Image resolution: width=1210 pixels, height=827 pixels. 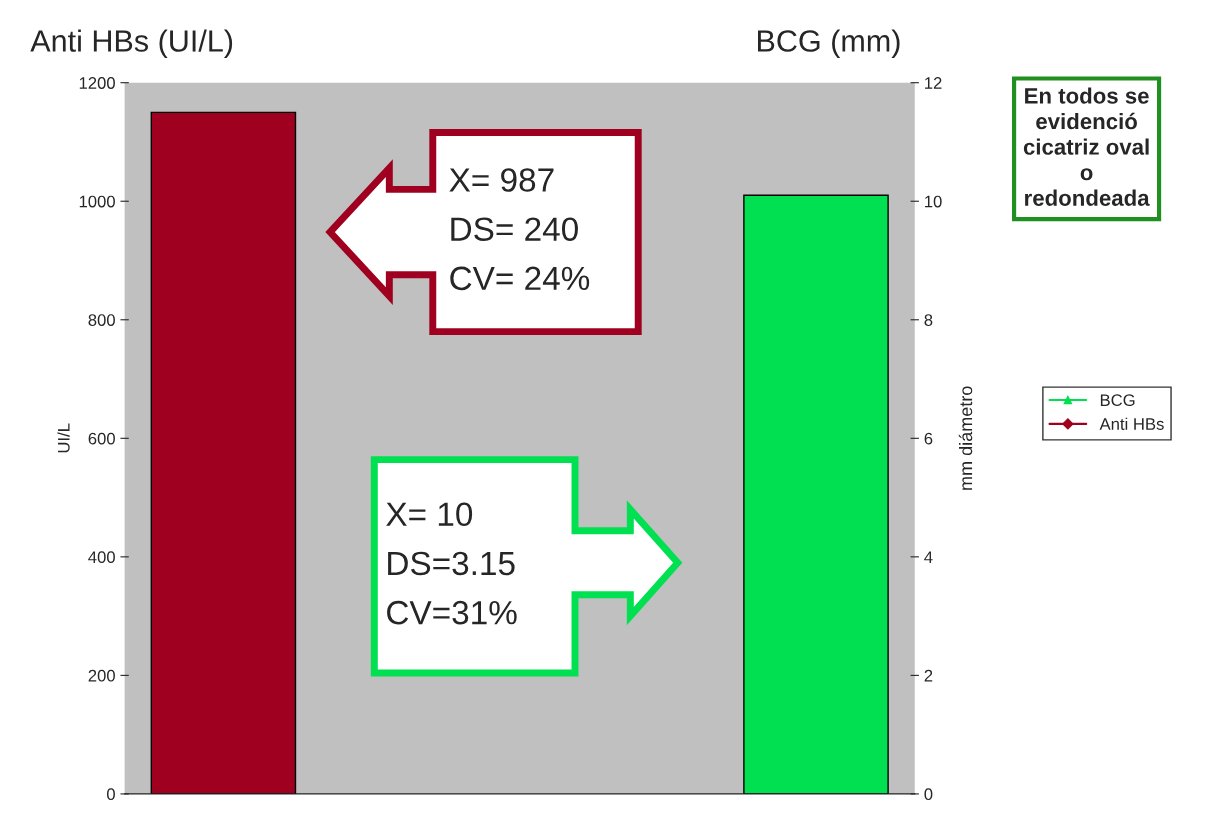 I want to click on legend-label: BCG, so click(x=1117, y=400).